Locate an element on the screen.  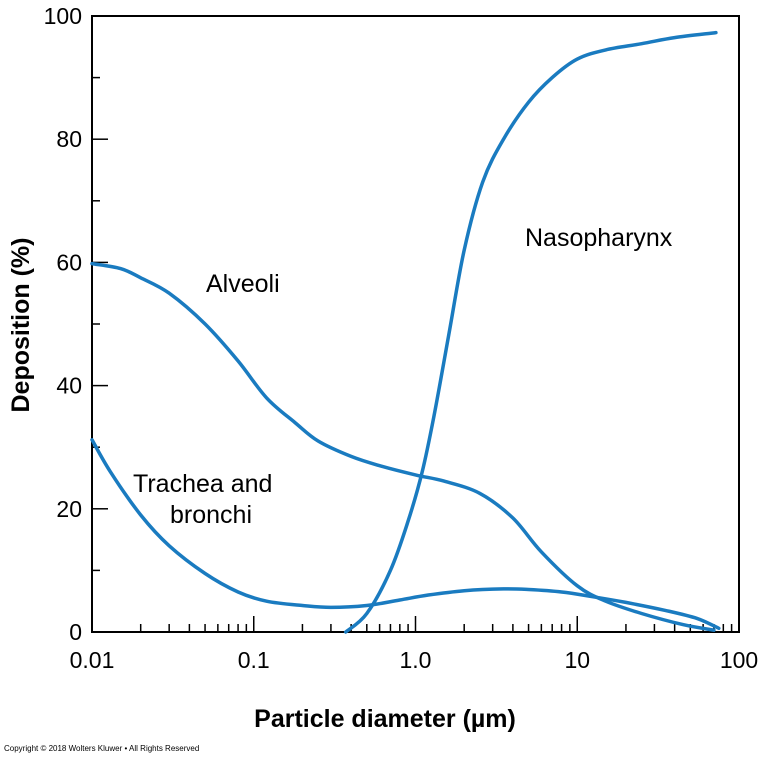
y-tick-label: 60 is located at coordinates (69, 262).